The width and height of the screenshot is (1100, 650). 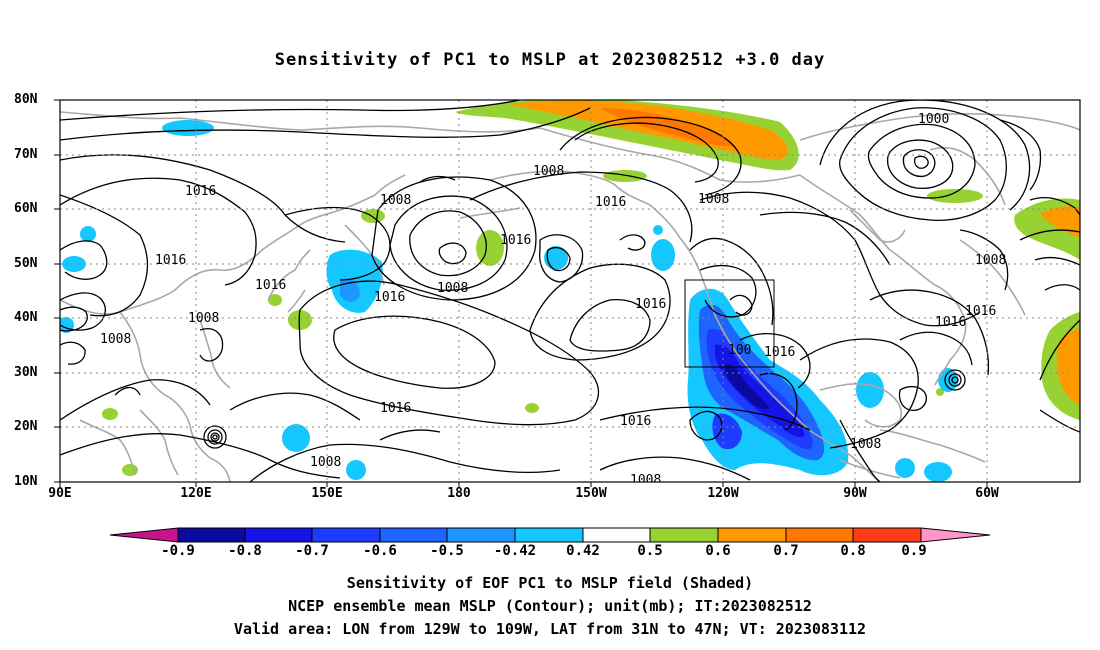 What do you see at coordinates (245, 551) in the screenshot?
I see `colorbar-label: -0.8` at bounding box center [245, 551].